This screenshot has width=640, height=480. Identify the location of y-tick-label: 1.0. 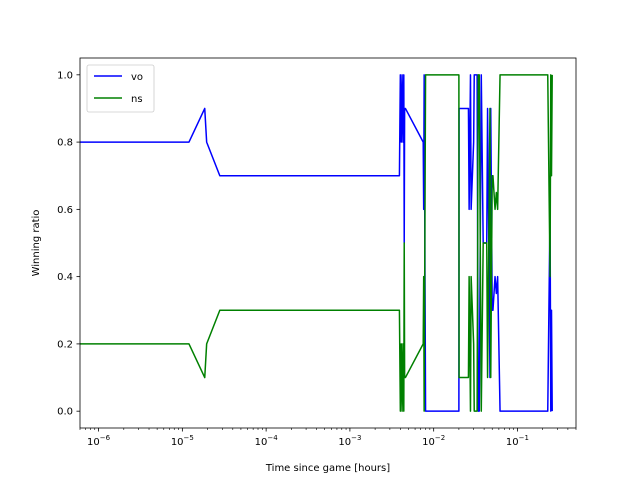
(65, 75).